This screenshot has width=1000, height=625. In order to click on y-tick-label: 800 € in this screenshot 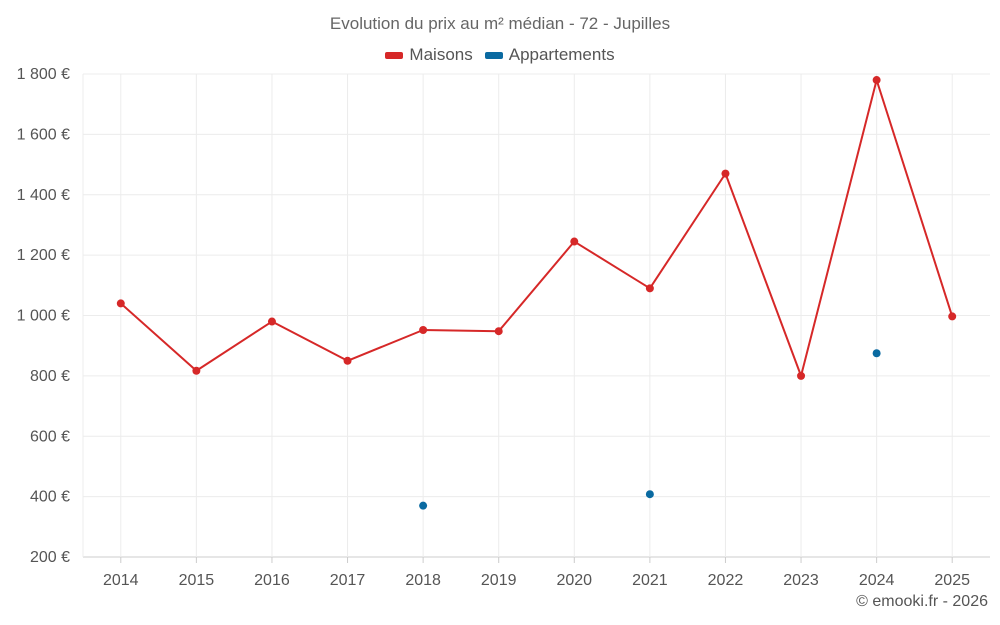, I will do `click(50, 376)`.